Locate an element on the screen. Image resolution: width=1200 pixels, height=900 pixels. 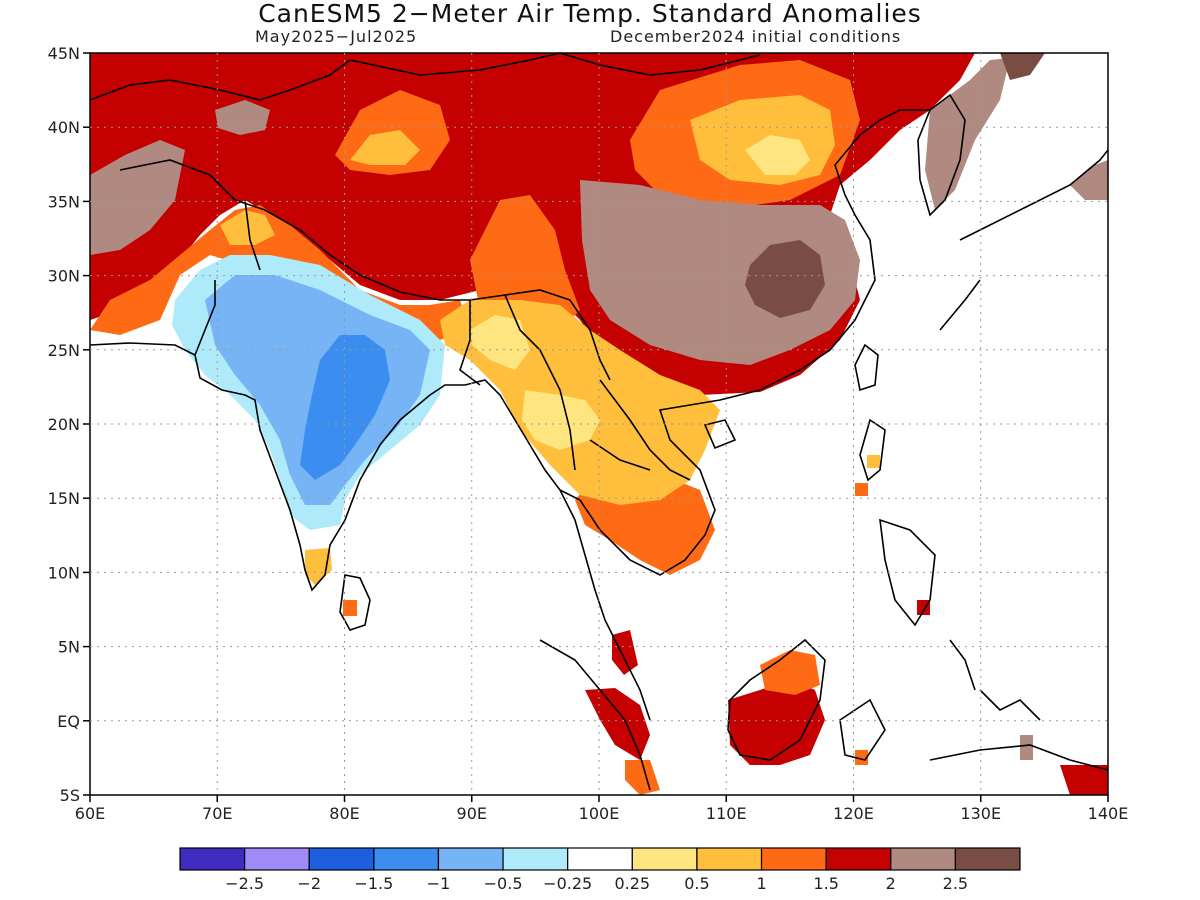
lon-tick-label: 90E is located at coordinates (472, 813).